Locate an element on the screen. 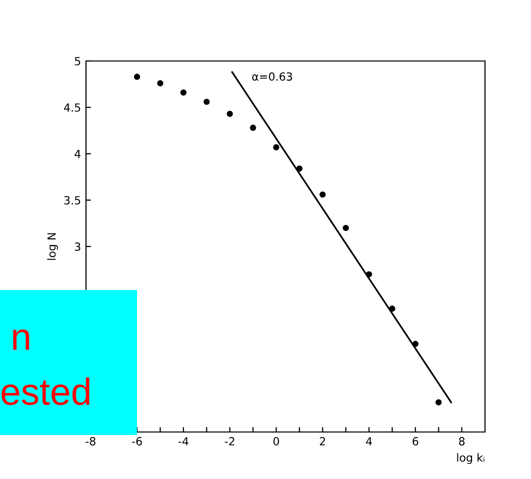 The height and width of the screenshot is (479, 531). x-tick-label: 8 is located at coordinates (462, 441).